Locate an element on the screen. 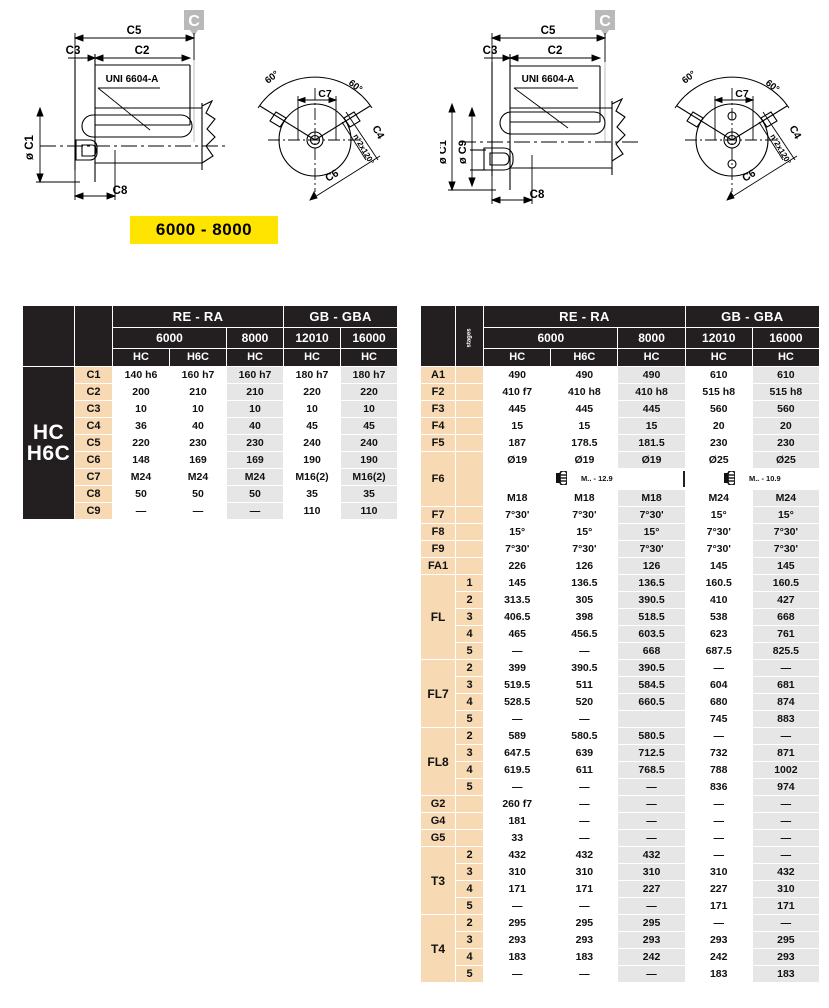 Image resolution: width=829 pixels, height=1008 pixels. data-cell: 20 is located at coordinates (786, 426).